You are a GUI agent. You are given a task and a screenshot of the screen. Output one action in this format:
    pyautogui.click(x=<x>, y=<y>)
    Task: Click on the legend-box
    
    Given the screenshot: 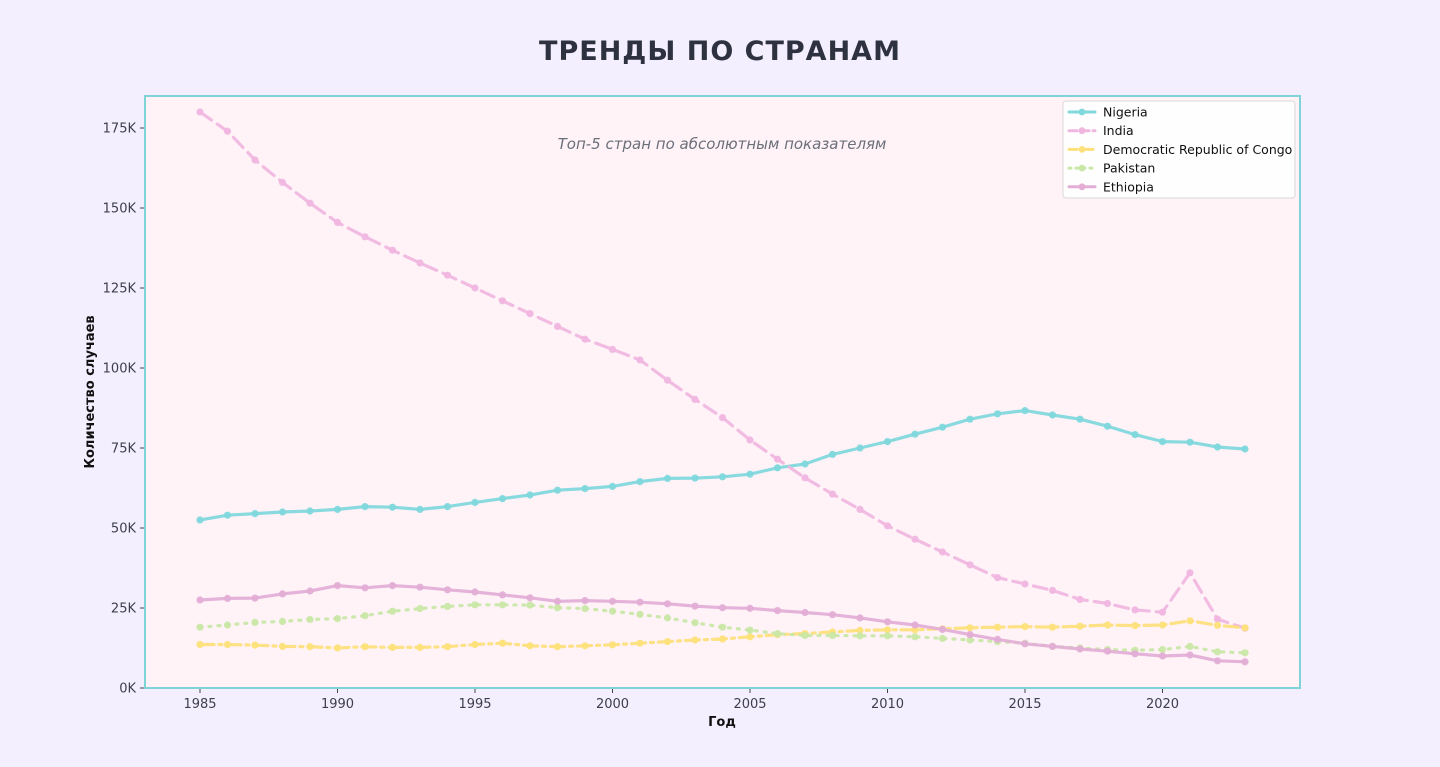 What is the action you would take?
    pyautogui.click(x=1179, y=149)
    